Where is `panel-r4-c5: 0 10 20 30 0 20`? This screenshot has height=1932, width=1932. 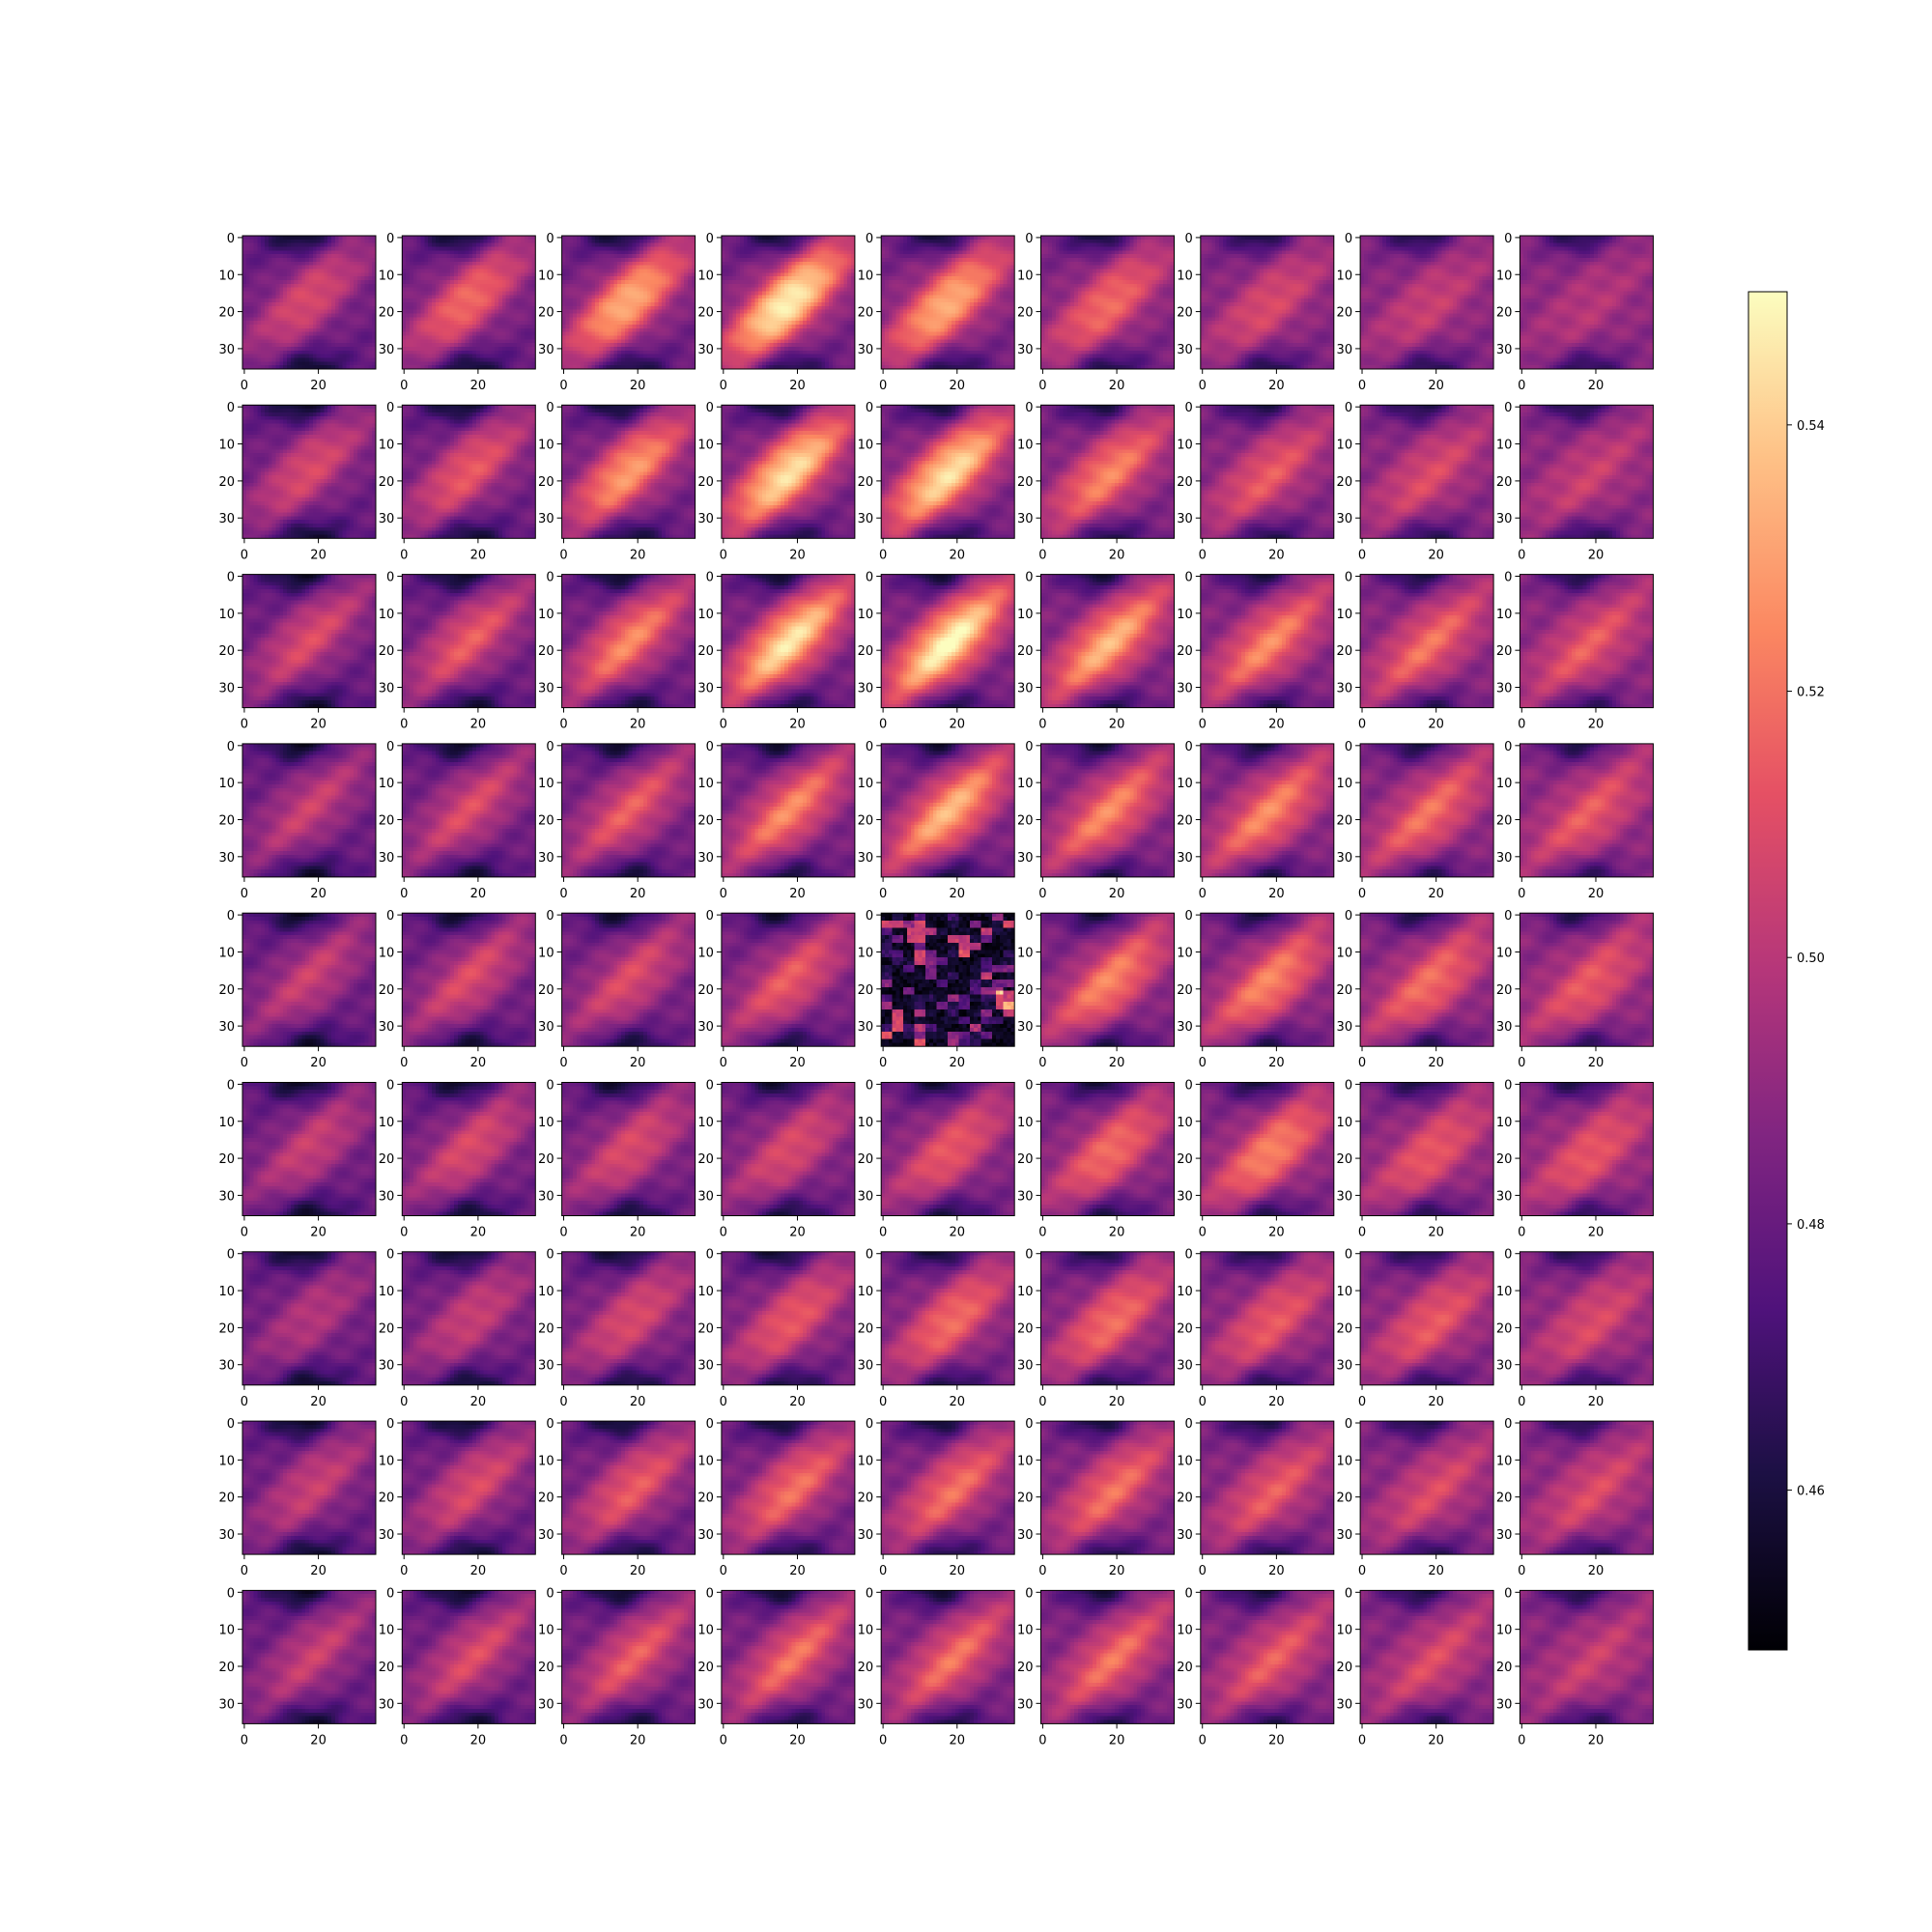 panel-r4-c5: 0 10 20 30 0 20 is located at coordinates (936, 820).